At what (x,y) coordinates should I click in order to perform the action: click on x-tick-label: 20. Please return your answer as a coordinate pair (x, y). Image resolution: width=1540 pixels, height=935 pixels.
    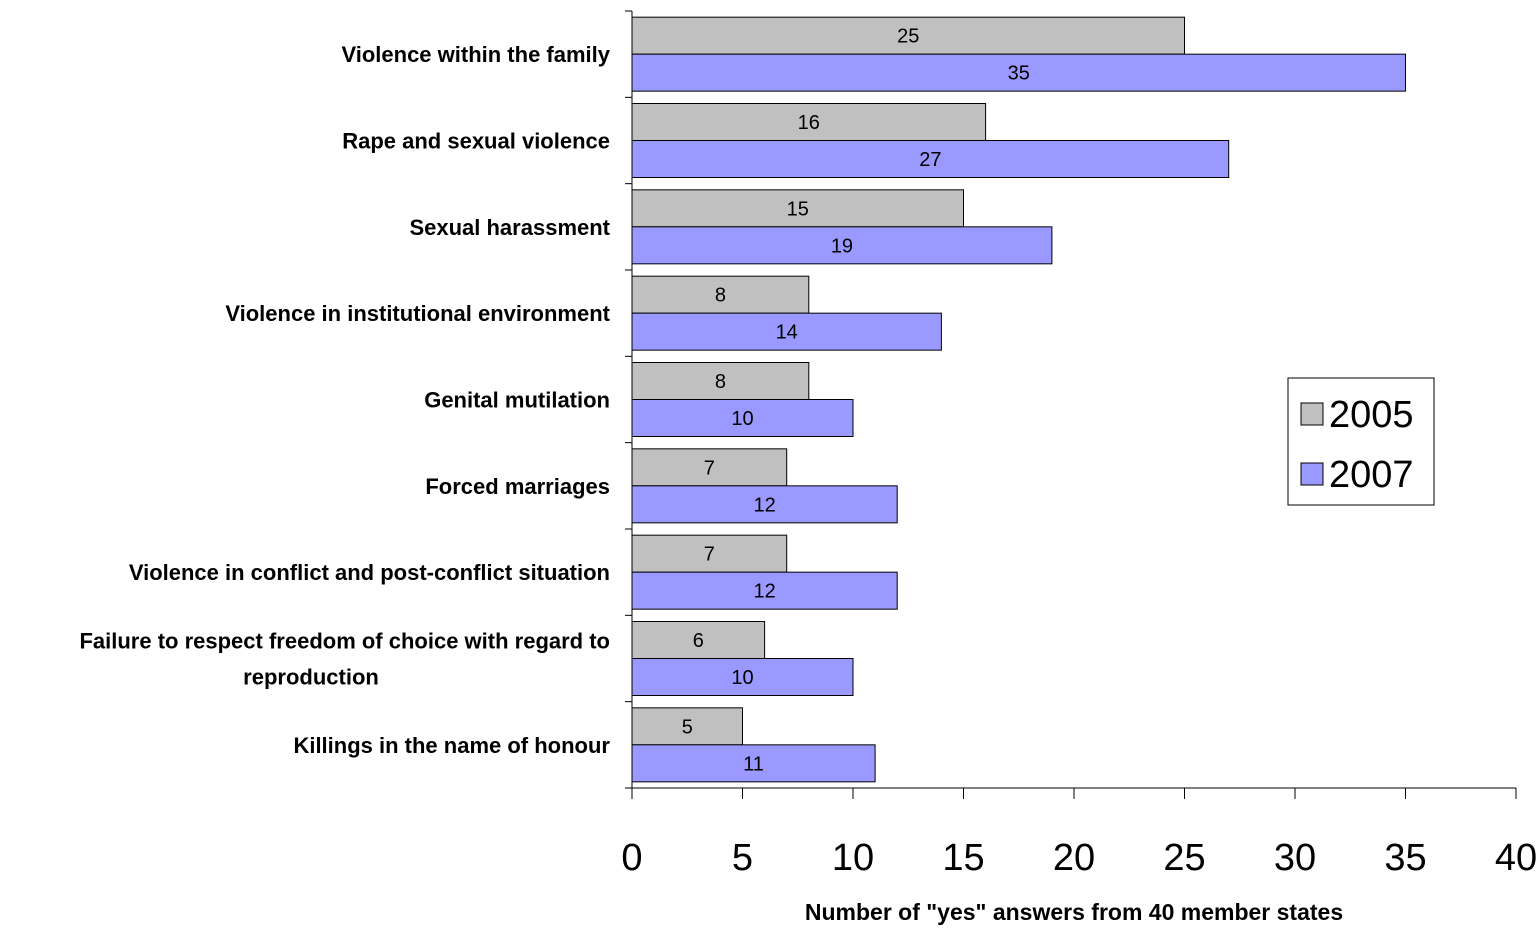
    Looking at the image, I should click on (1074, 858).